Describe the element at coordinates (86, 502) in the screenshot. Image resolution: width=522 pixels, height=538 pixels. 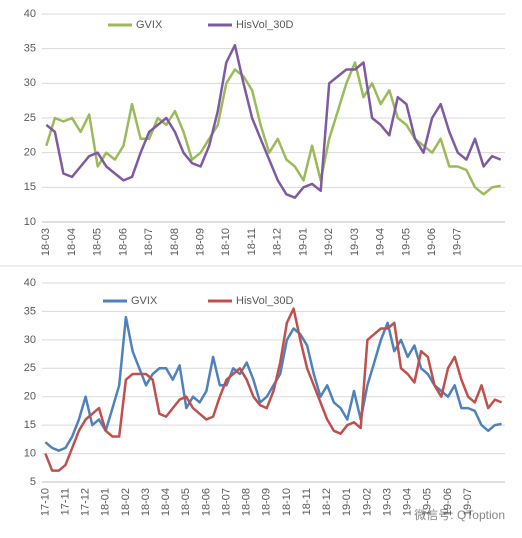
I see `x-tick-label: 17-12` at that location.